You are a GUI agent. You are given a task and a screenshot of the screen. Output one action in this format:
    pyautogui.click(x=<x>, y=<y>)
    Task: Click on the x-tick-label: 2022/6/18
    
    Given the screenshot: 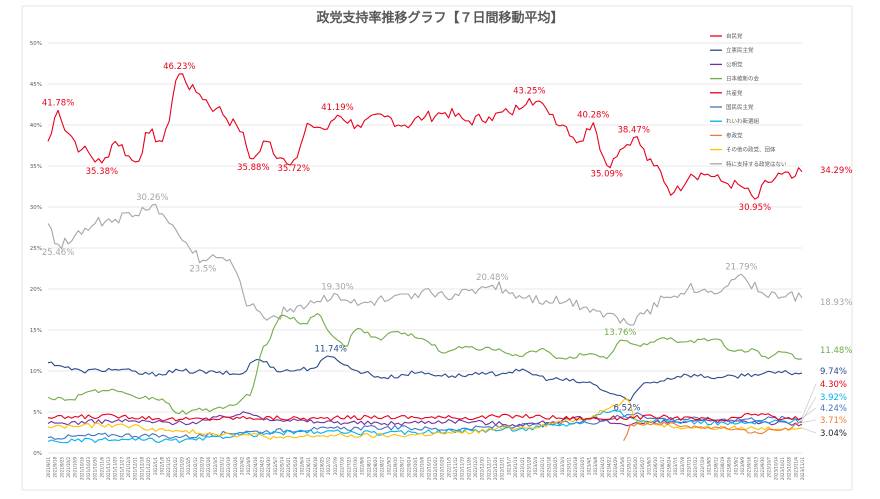 What is the action you would take?
    pyautogui.click(x=315, y=467)
    